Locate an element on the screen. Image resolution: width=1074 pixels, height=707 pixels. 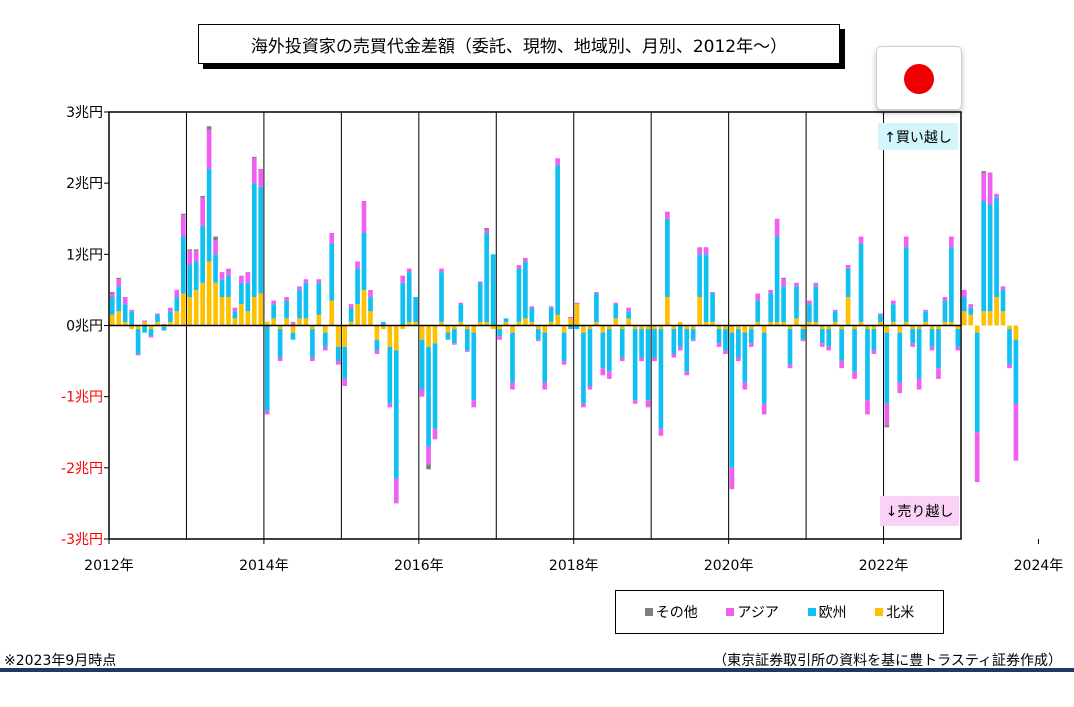
japan-flag-icon is located at coordinates (919, 78).